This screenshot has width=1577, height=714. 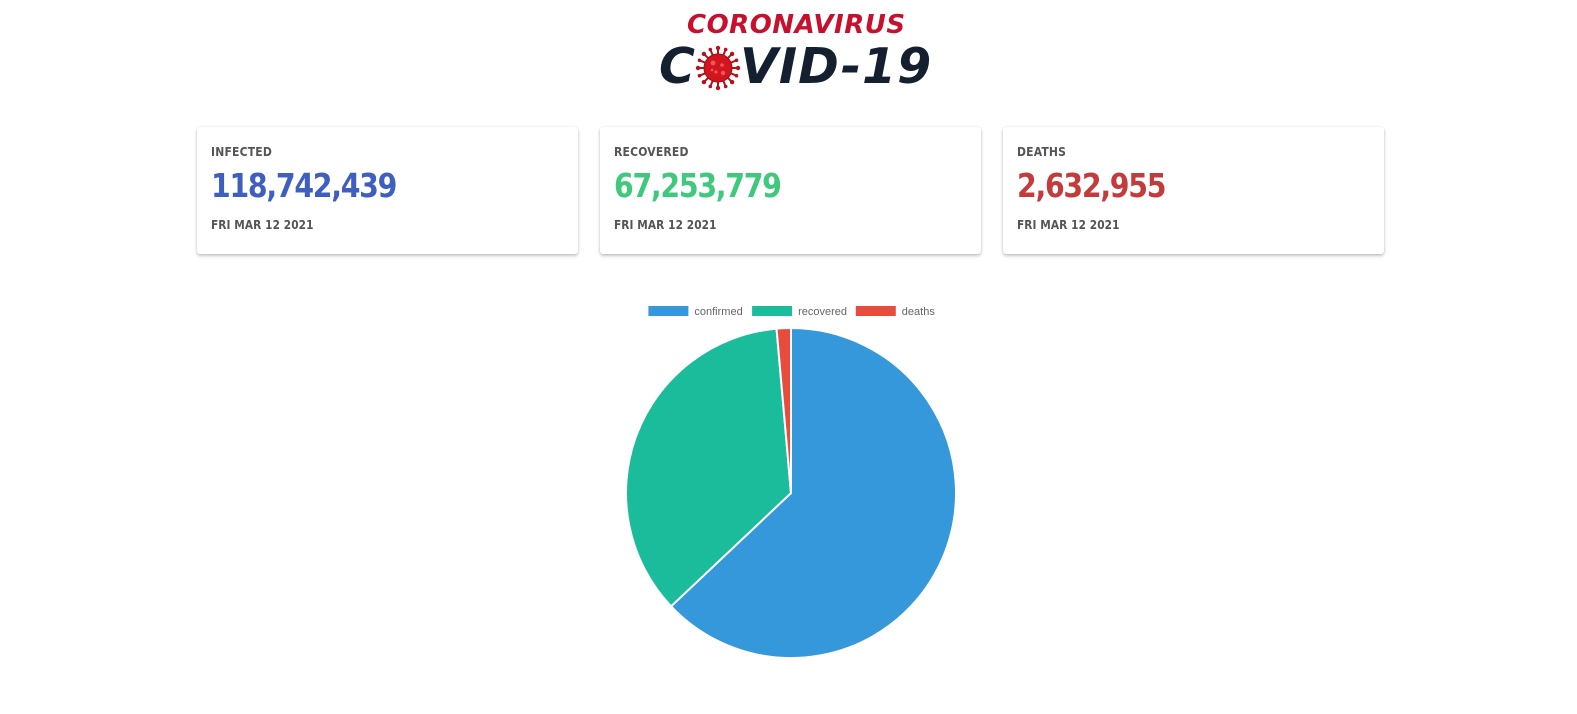 What do you see at coordinates (772, 311) in the screenshot?
I see `legend-swatch-recovered` at bounding box center [772, 311].